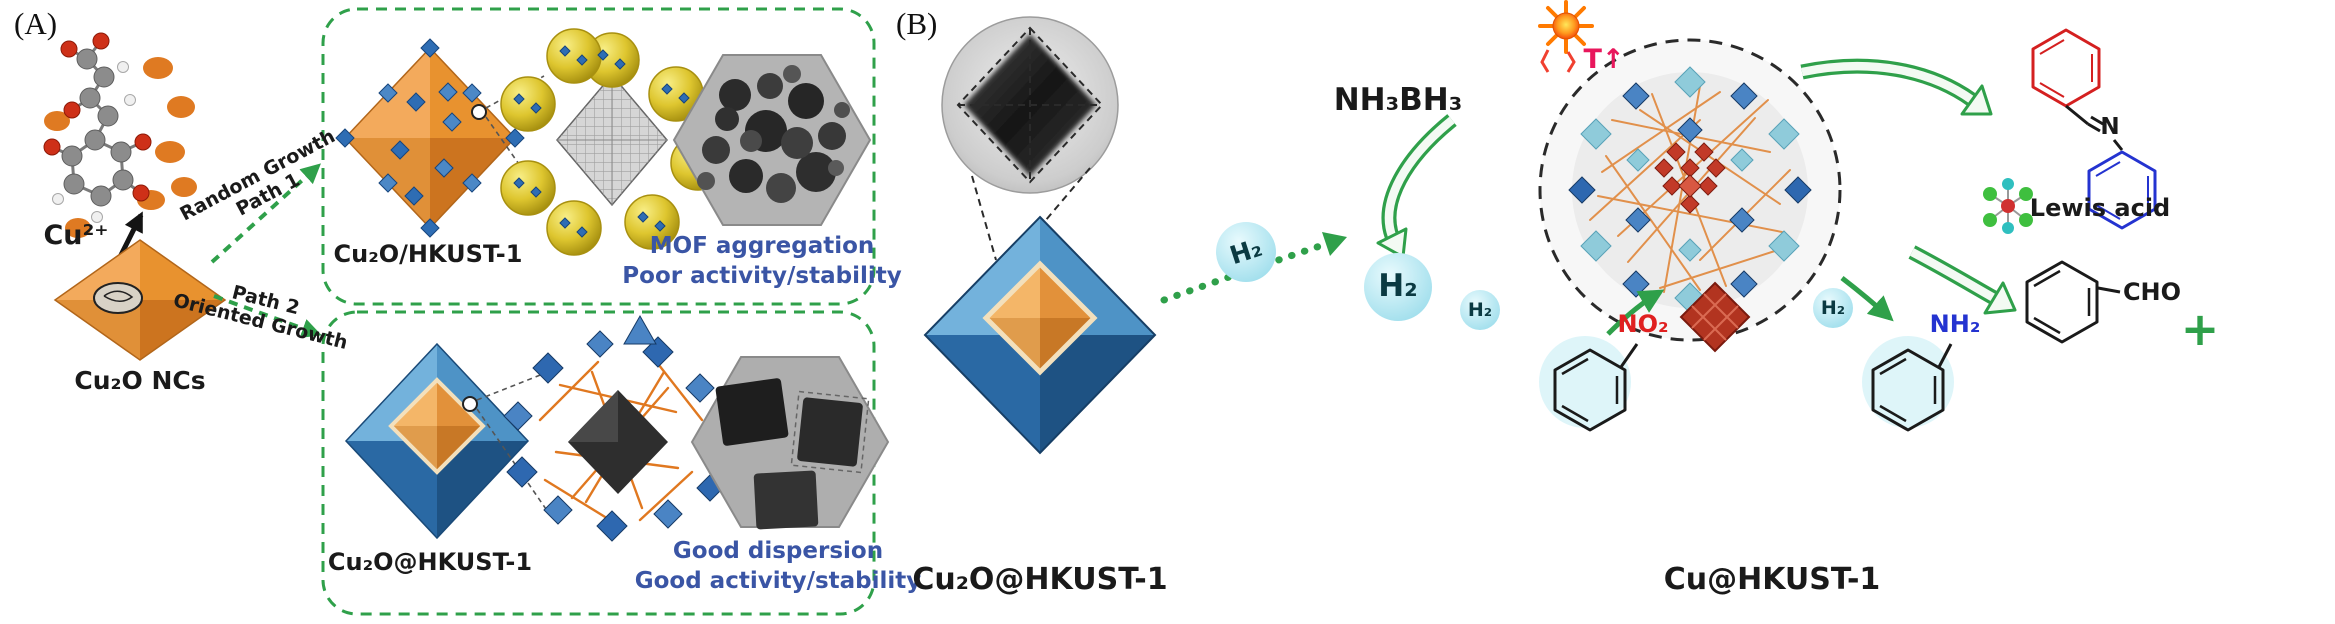 The width and height of the screenshot is (2335, 624). I want to click on cu-ion-label: Cu²⁺, so click(76, 235).